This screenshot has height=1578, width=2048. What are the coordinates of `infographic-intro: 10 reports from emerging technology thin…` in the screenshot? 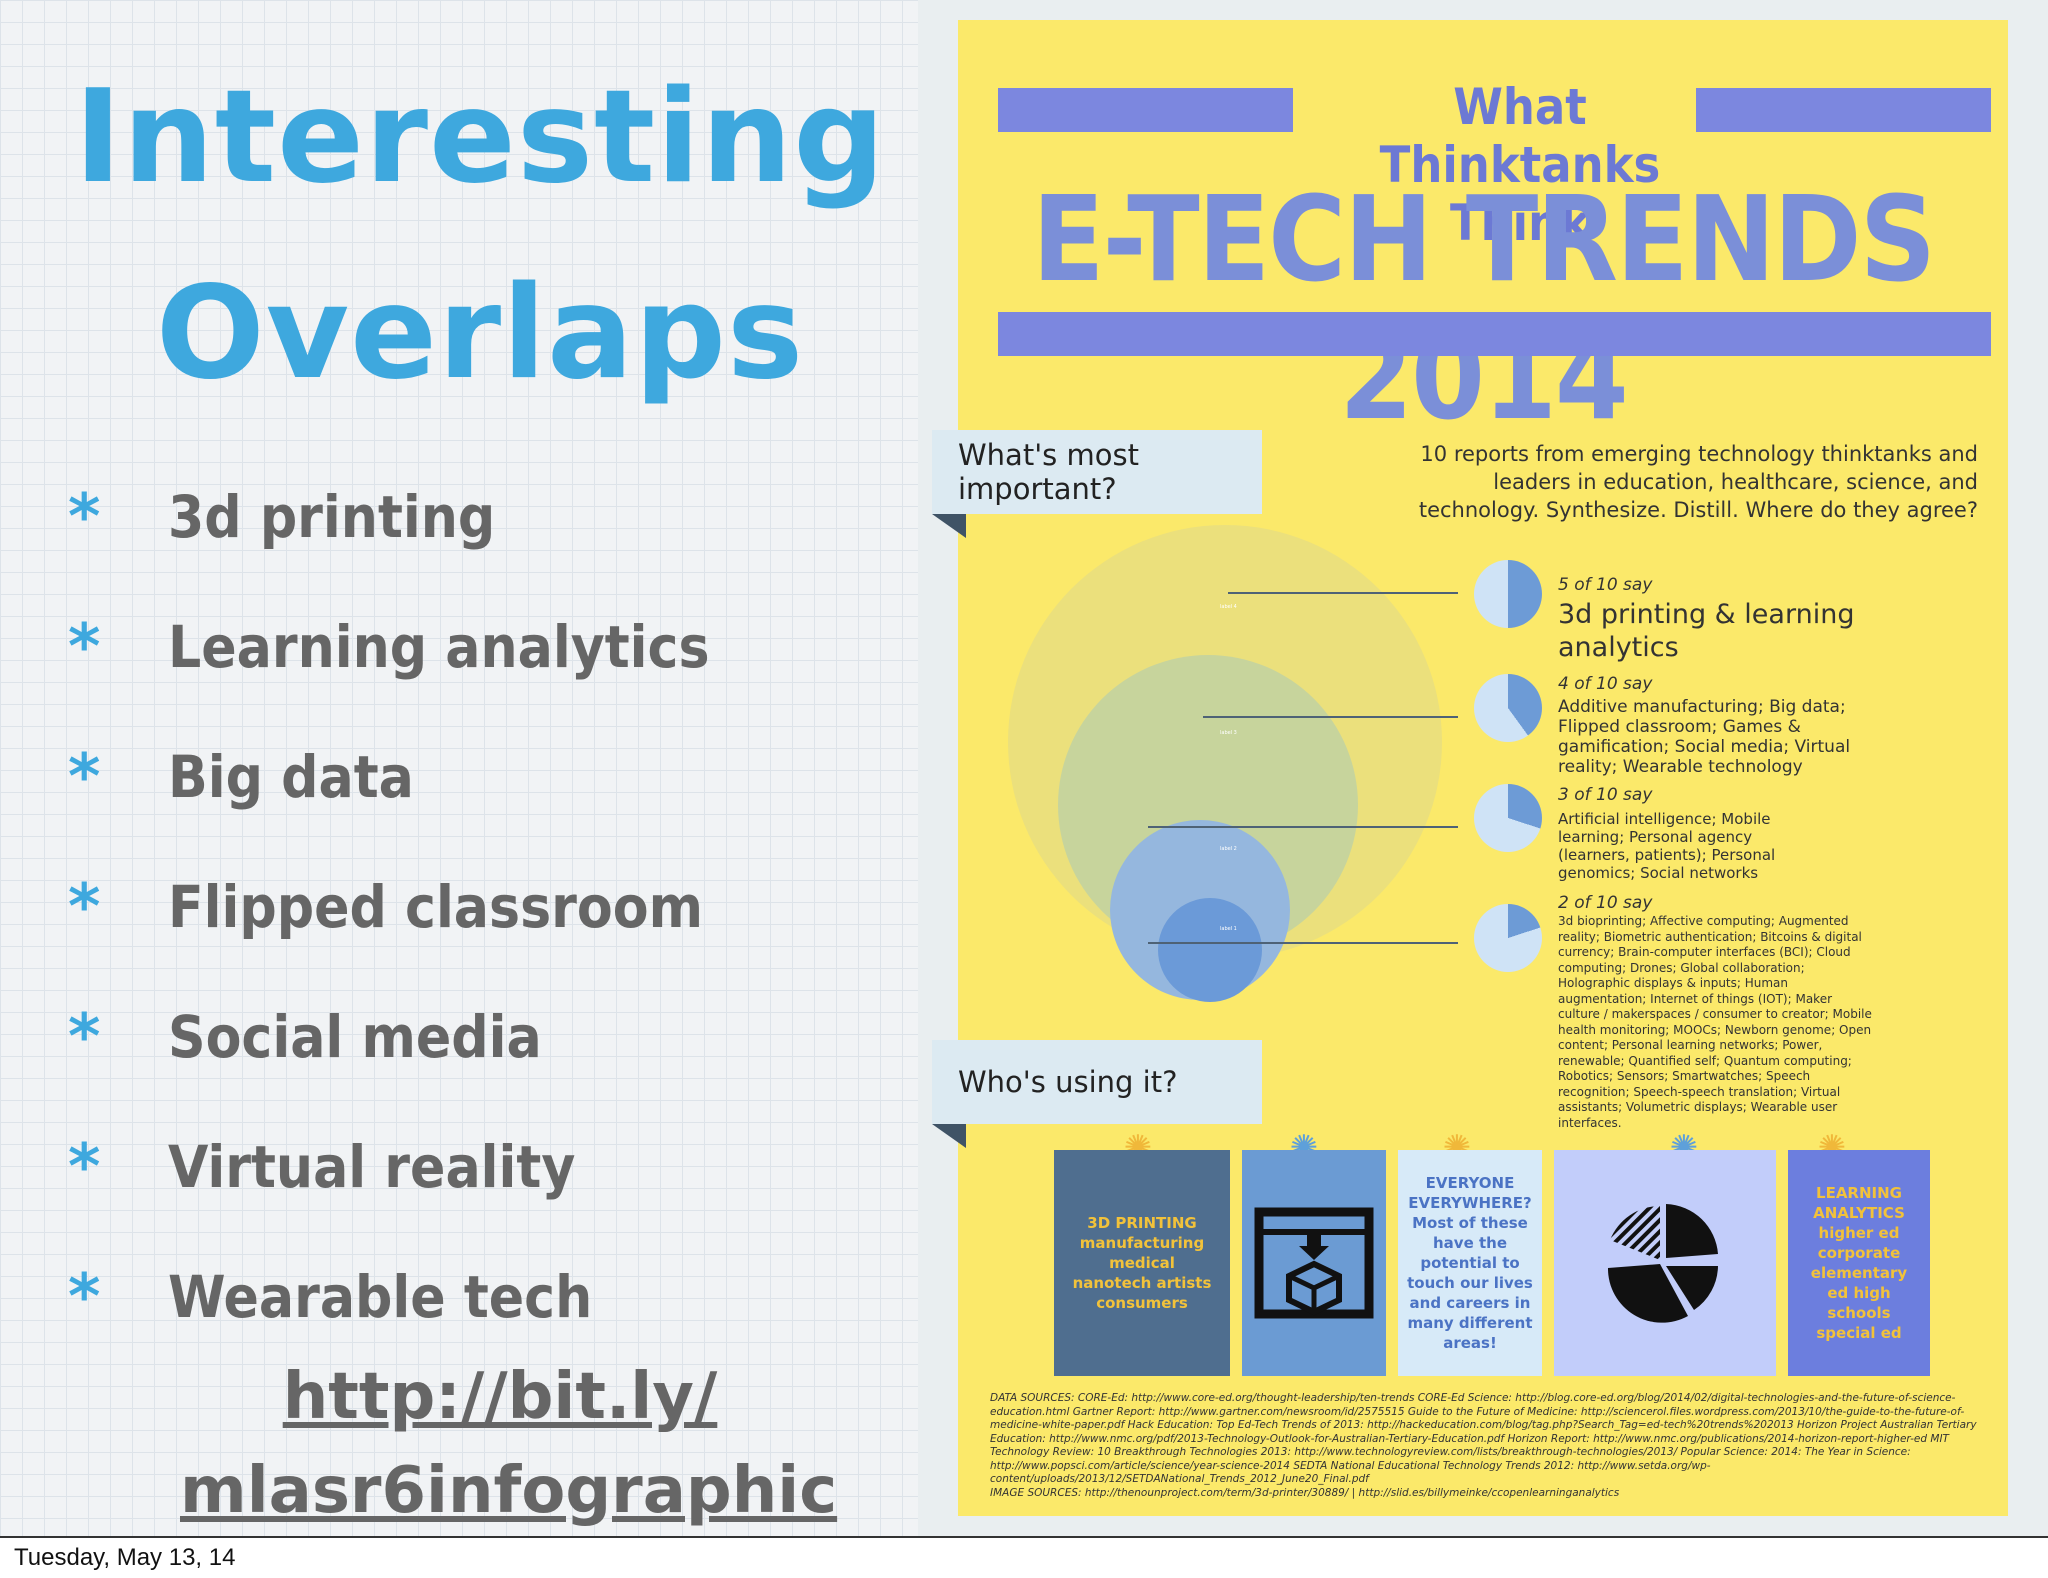 It's located at (1698, 482).